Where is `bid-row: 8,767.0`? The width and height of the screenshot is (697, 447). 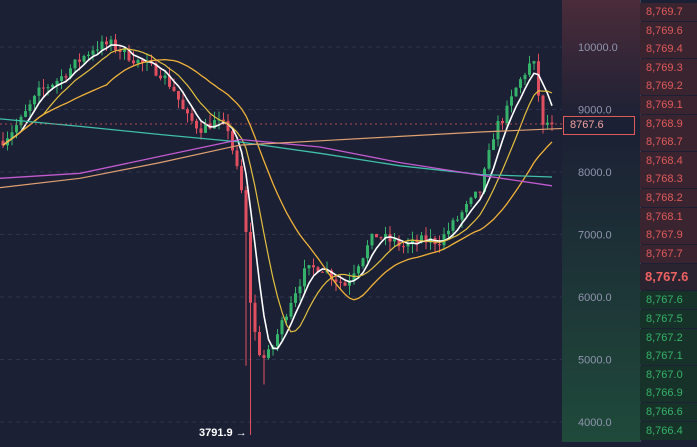
bid-row: 8,767.0 is located at coordinates (668, 374).